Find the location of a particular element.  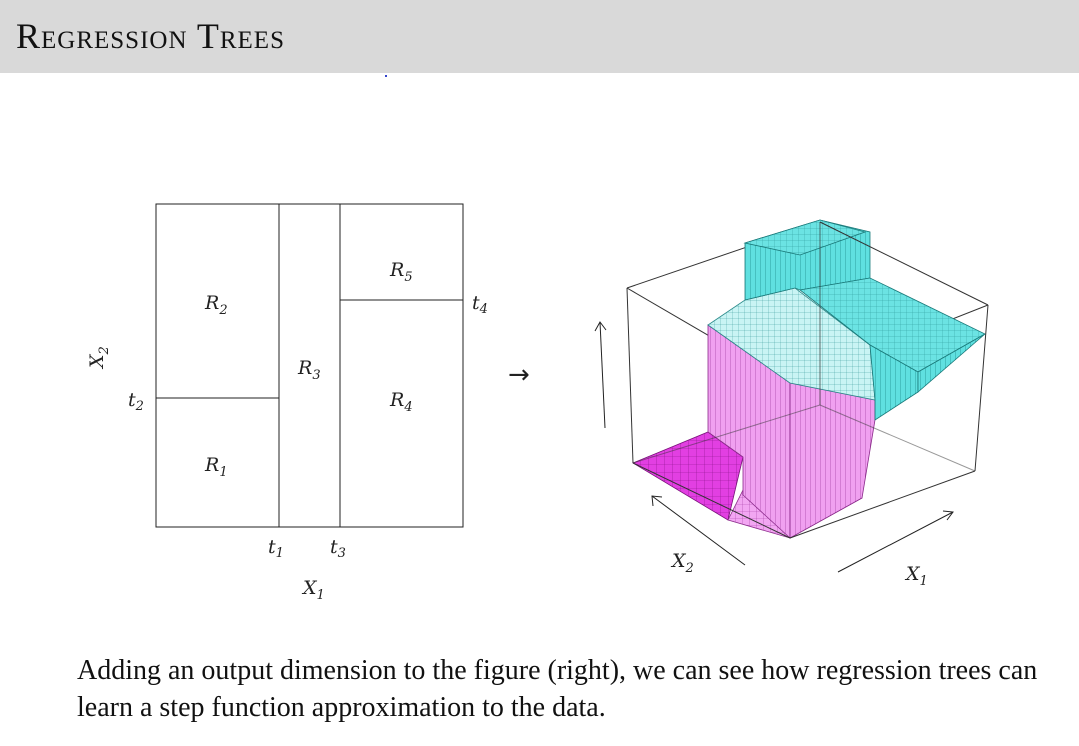

surface-x2-label: X2 is located at coordinates (682, 563).